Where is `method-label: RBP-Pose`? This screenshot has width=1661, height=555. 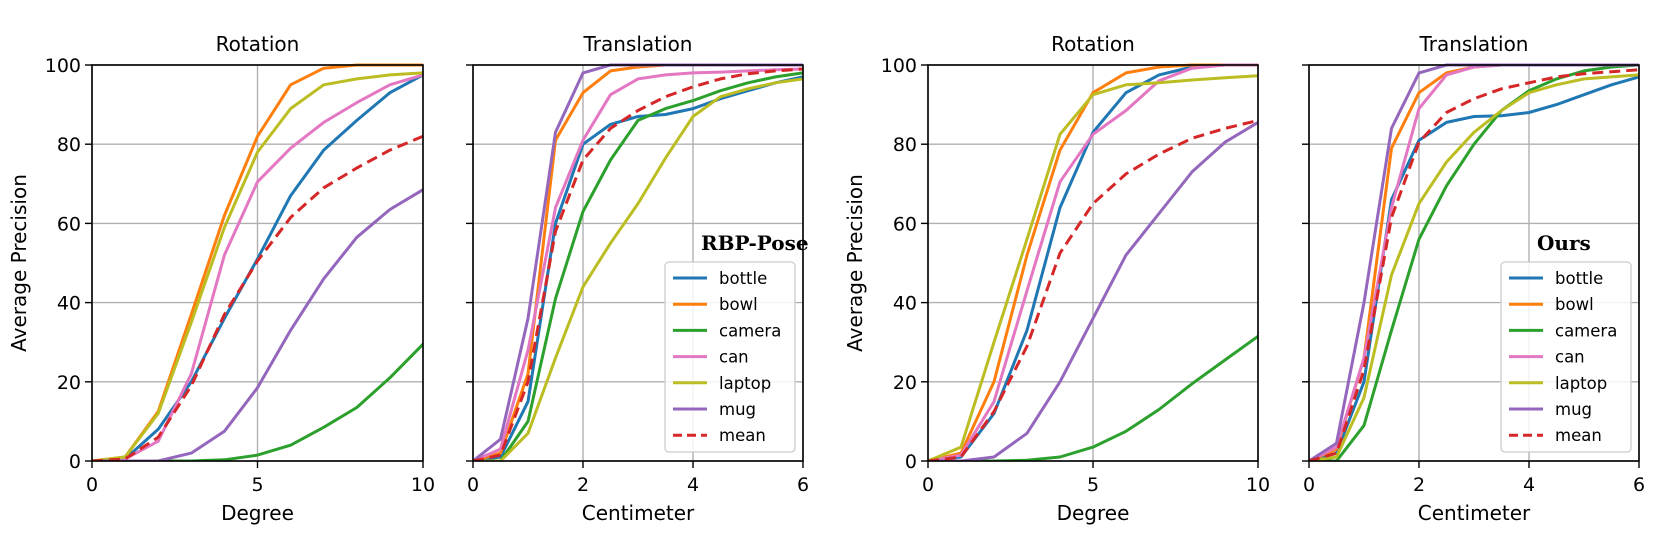
method-label: RBP-Pose is located at coordinates (755, 243).